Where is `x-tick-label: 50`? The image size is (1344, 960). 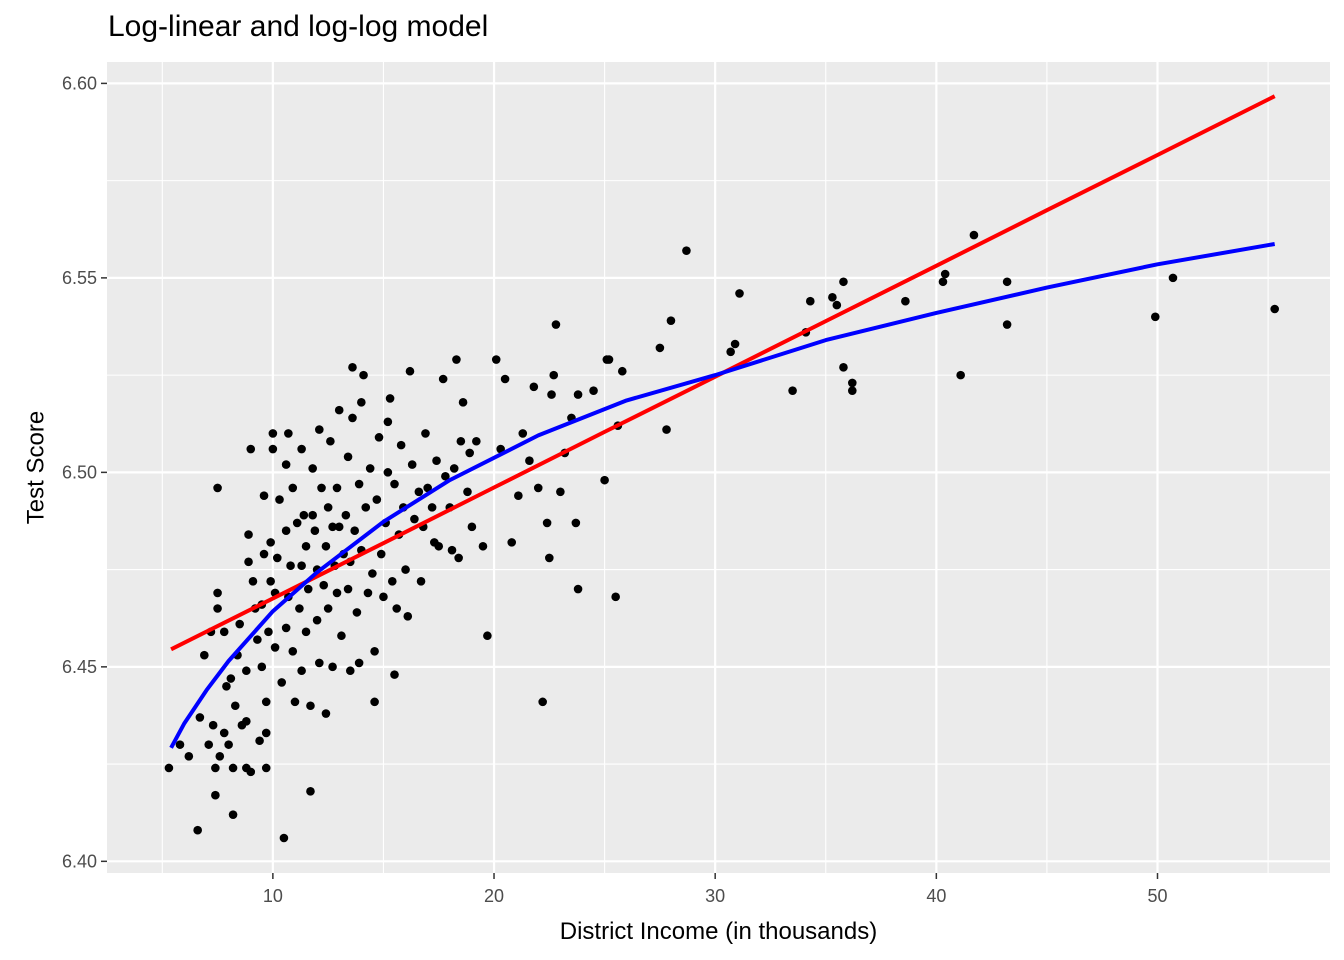 x-tick-label: 50 is located at coordinates (1157, 896).